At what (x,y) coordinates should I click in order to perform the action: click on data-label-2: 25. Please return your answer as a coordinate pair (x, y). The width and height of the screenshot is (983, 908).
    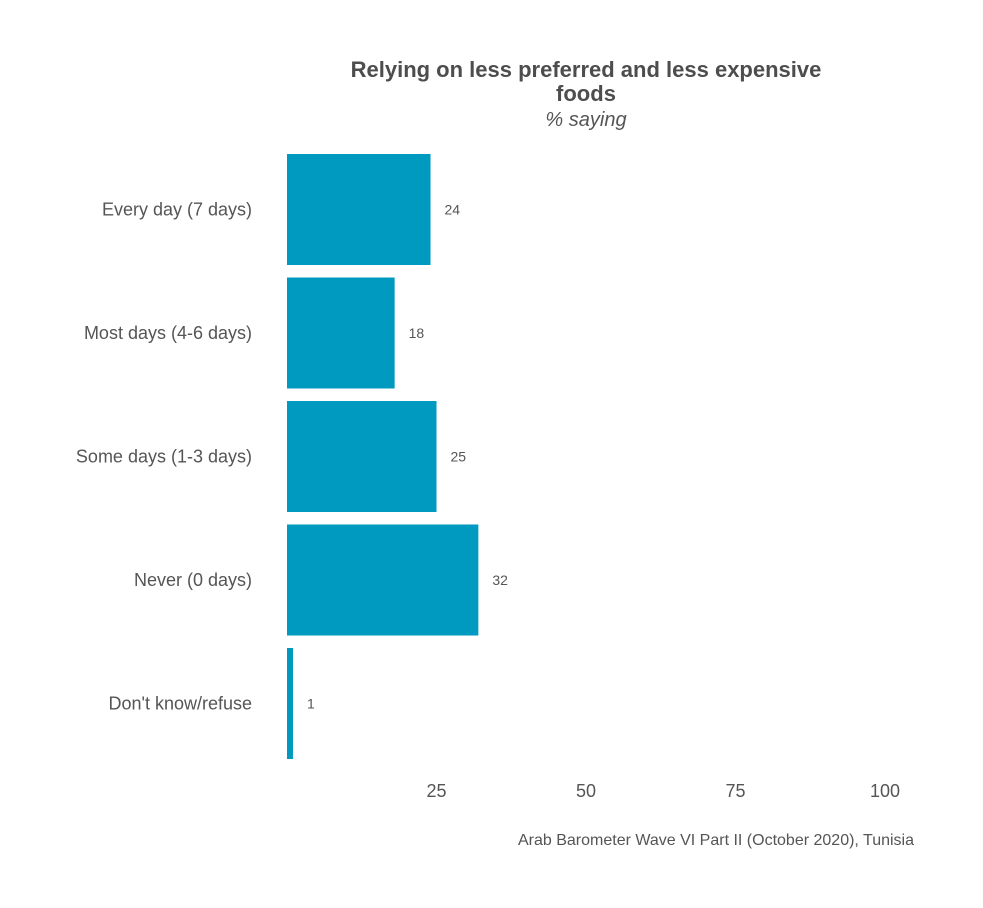
    Looking at the image, I should click on (459, 457).